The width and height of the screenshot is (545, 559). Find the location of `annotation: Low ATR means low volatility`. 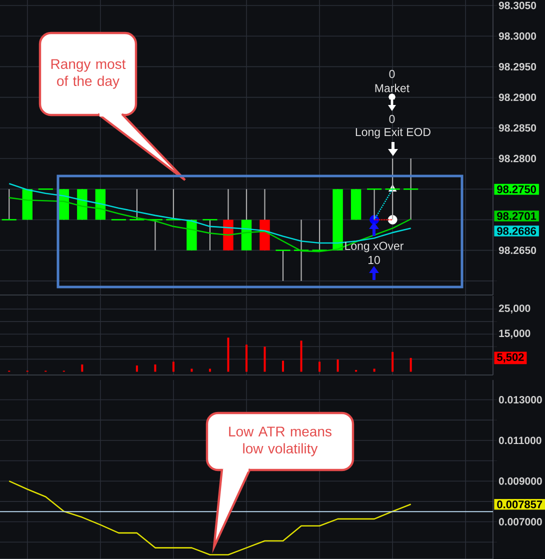

annotation: Low ATR means low volatility is located at coordinates (280, 441).